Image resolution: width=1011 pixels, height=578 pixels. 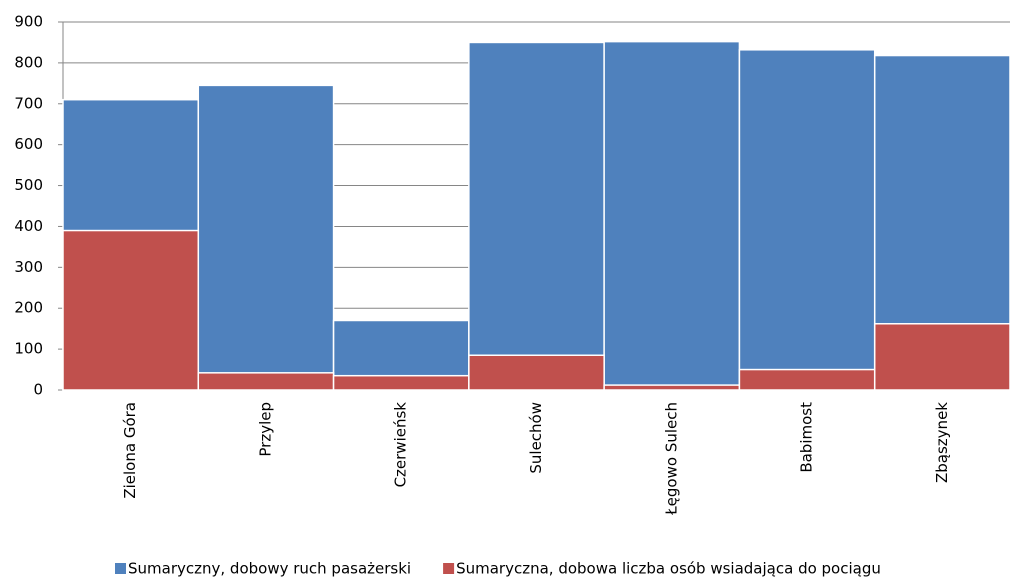 What do you see at coordinates (130, 450) in the screenshot?
I see `x-tick-label: Zielona Góra` at bounding box center [130, 450].